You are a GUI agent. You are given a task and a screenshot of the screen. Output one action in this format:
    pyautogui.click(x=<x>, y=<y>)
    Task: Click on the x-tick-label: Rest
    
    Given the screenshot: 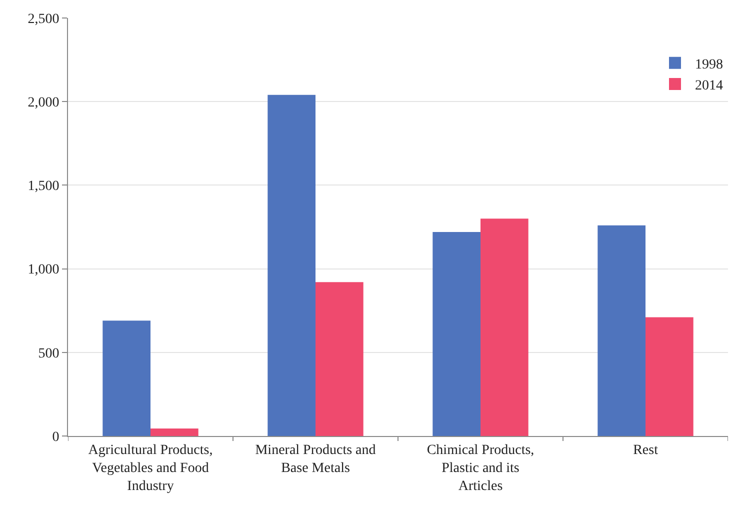 What is the action you would take?
    pyautogui.click(x=645, y=450)
    